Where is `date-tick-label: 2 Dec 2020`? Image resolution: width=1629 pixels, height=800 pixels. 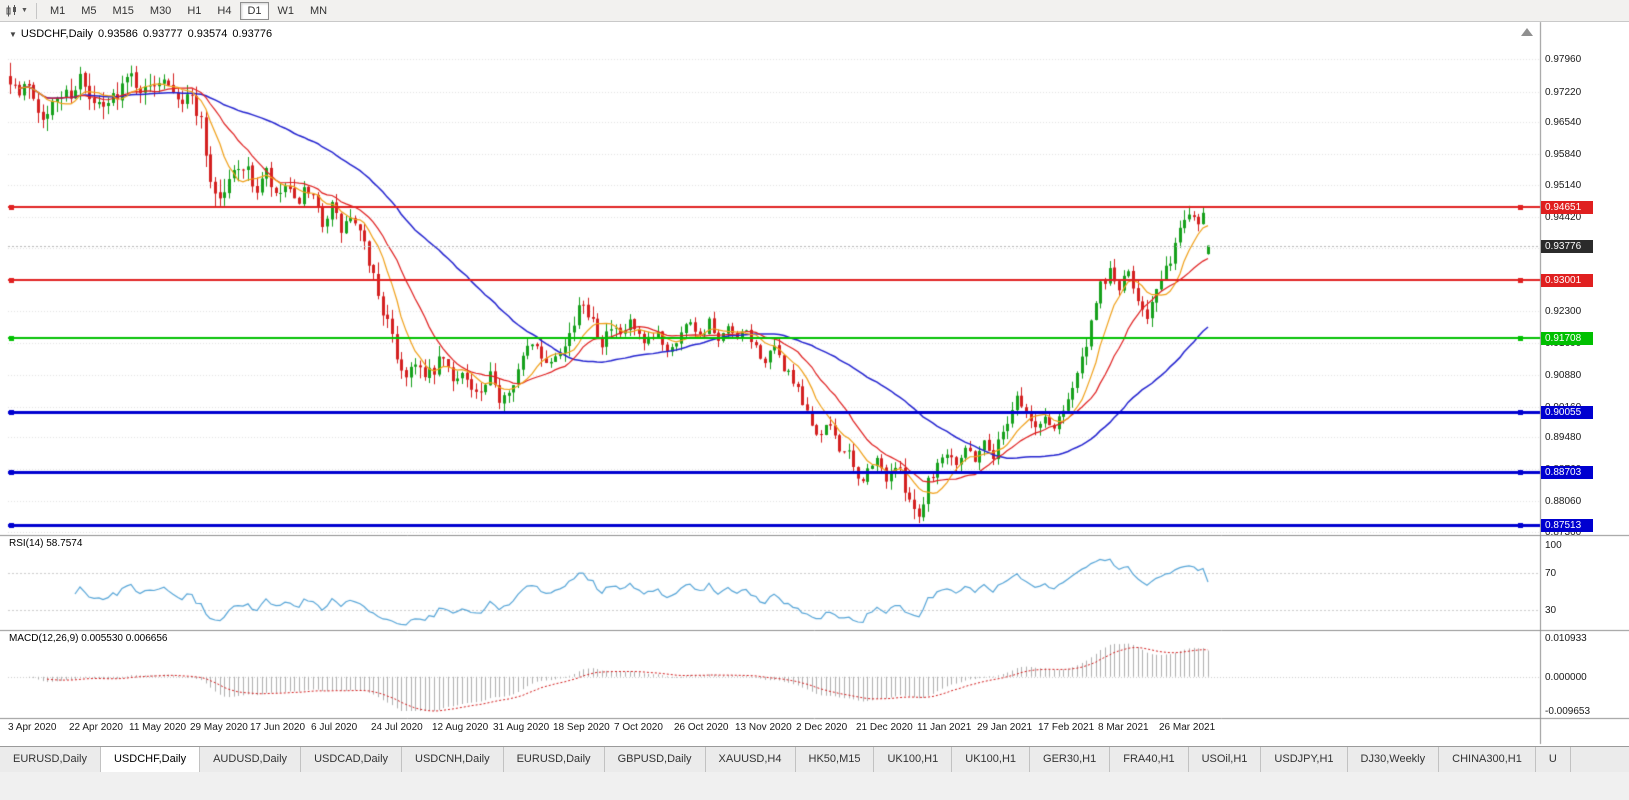 date-tick-label: 2 Dec 2020 is located at coordinates (822, 727).